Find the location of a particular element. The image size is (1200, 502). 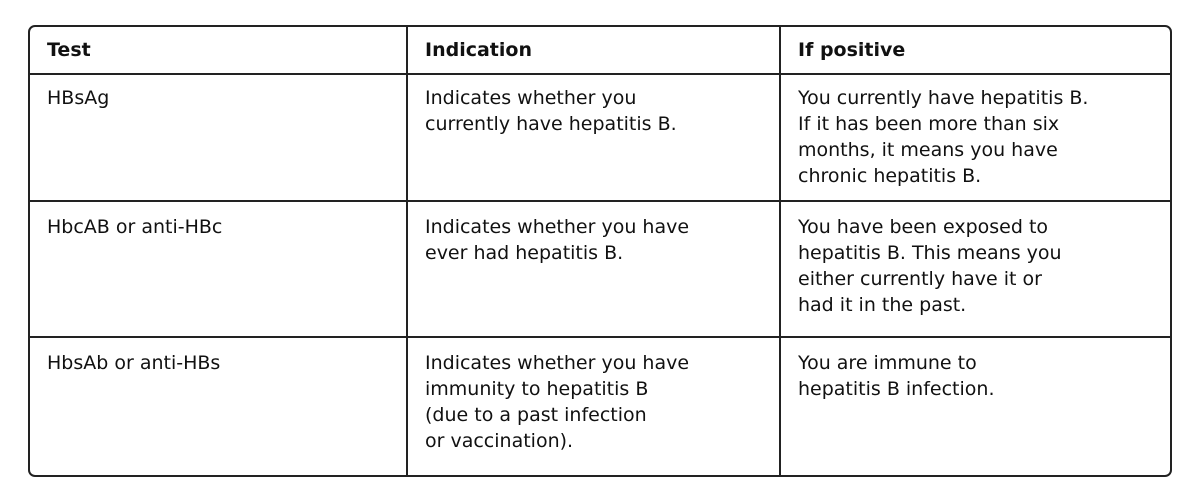

cell-text: Indicates whether you is located at coordinates (531, 98).